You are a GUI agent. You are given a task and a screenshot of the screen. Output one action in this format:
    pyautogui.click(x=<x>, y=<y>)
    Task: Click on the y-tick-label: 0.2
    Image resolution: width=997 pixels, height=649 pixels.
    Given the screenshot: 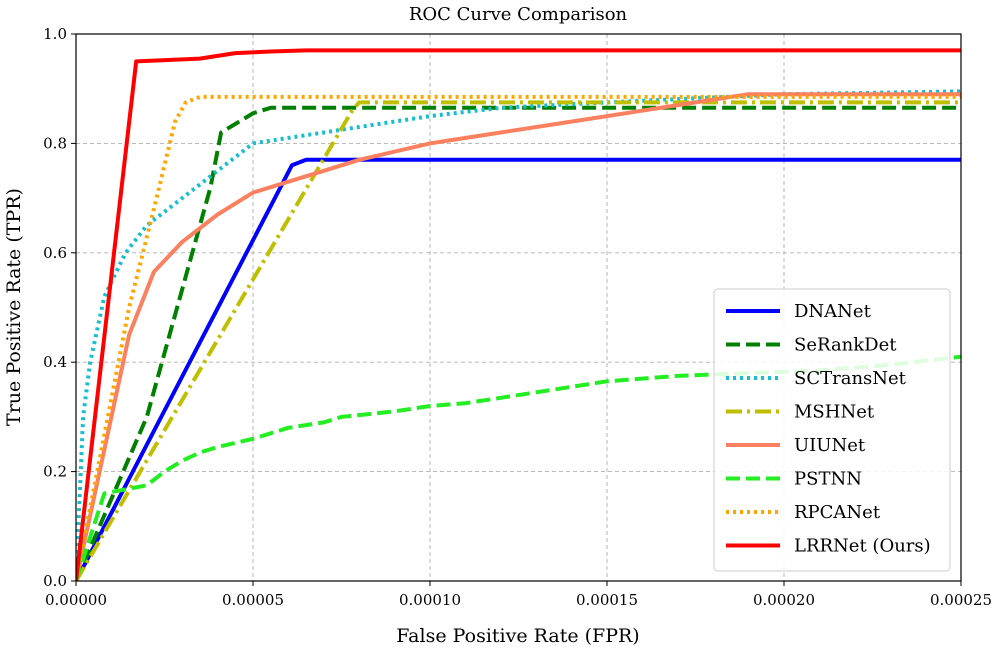 What is the action you would take?
    pyautogui.click(x=55, y=472)
    